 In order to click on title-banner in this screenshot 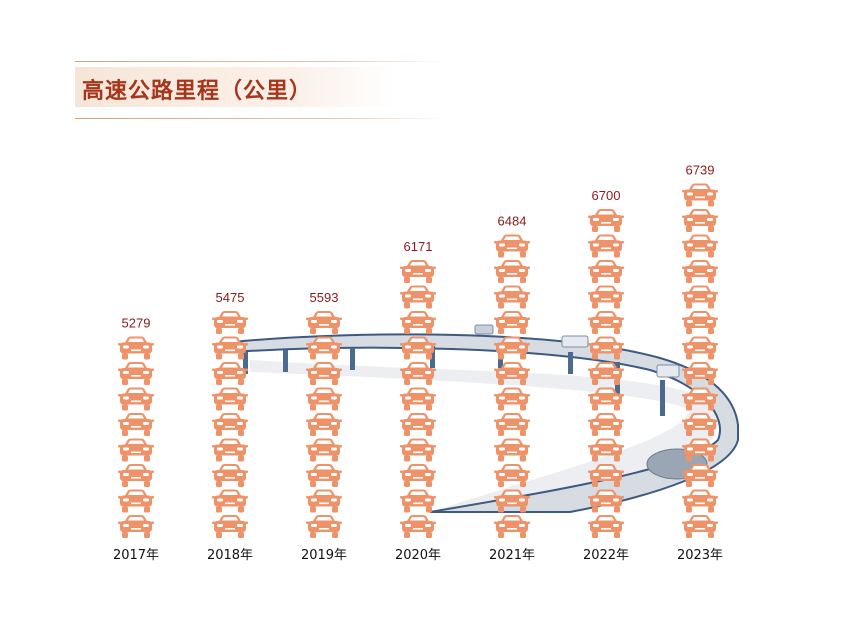, I will do `click(235, 87)`.